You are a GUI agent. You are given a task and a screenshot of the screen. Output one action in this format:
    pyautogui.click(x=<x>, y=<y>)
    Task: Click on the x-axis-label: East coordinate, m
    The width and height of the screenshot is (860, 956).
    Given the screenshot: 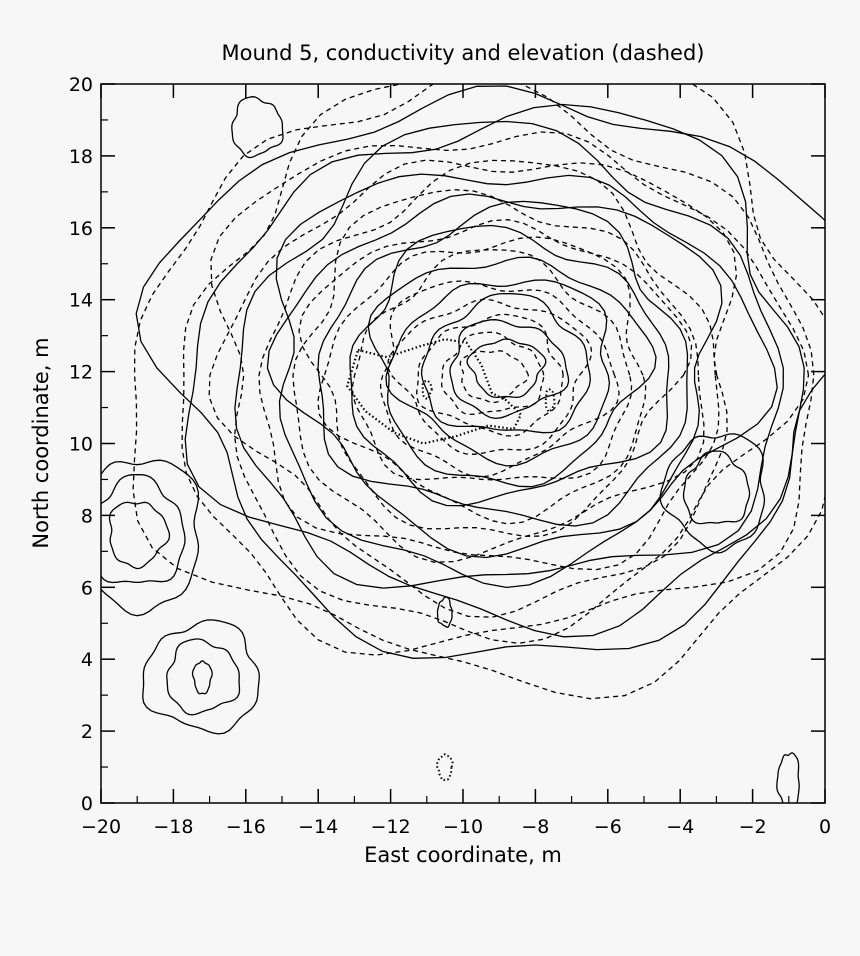 What is the action you would take?
    pyautogui.click(x=463, y=855)
    